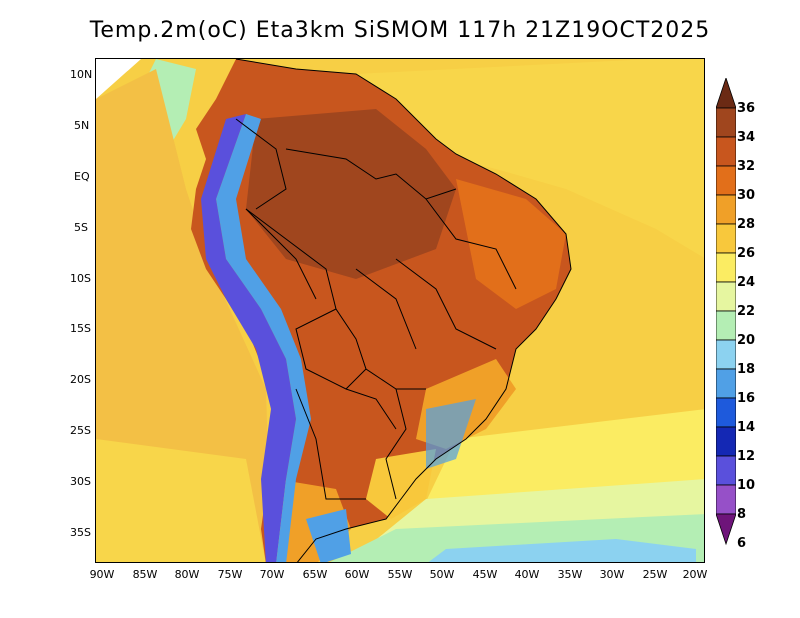  Describe the element at coordinates (746, 369) in the screenshot. I see `colorbar-label-18: 18` at that location.